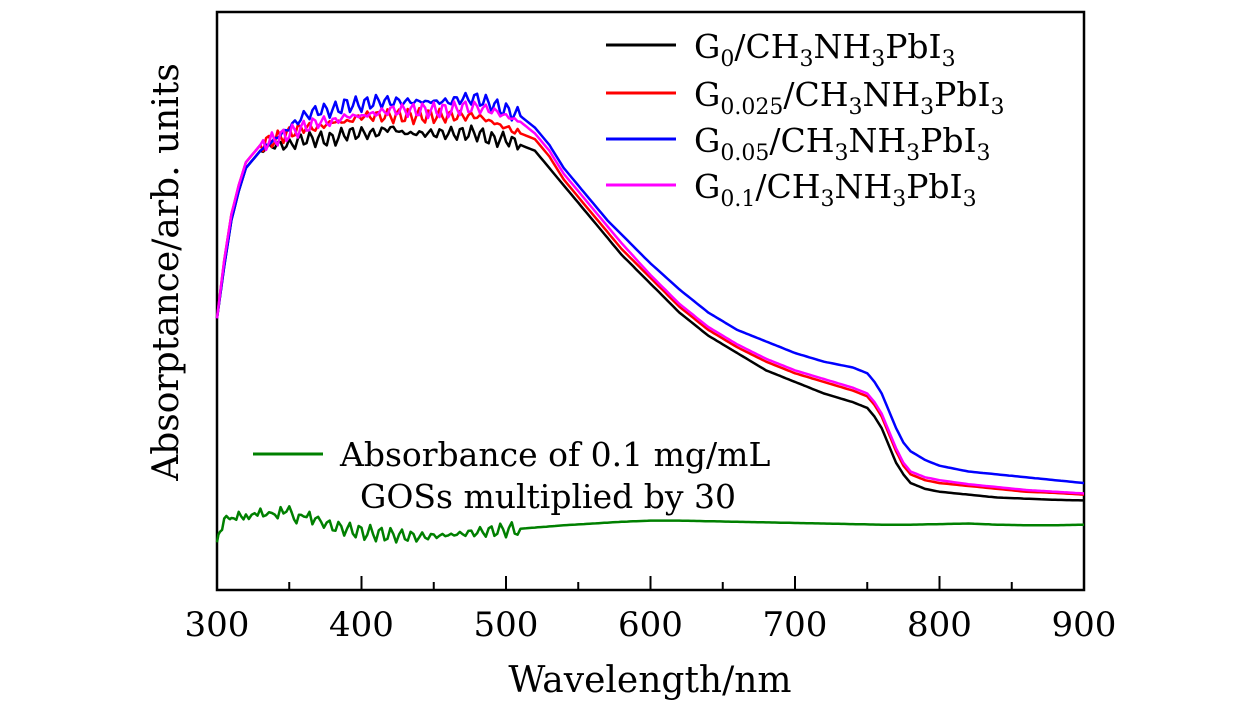 This screenshot has height=708, width=1260. I want to click on legend-label-2: G0.05/CH3NH3PbI3, so click(842, 143).